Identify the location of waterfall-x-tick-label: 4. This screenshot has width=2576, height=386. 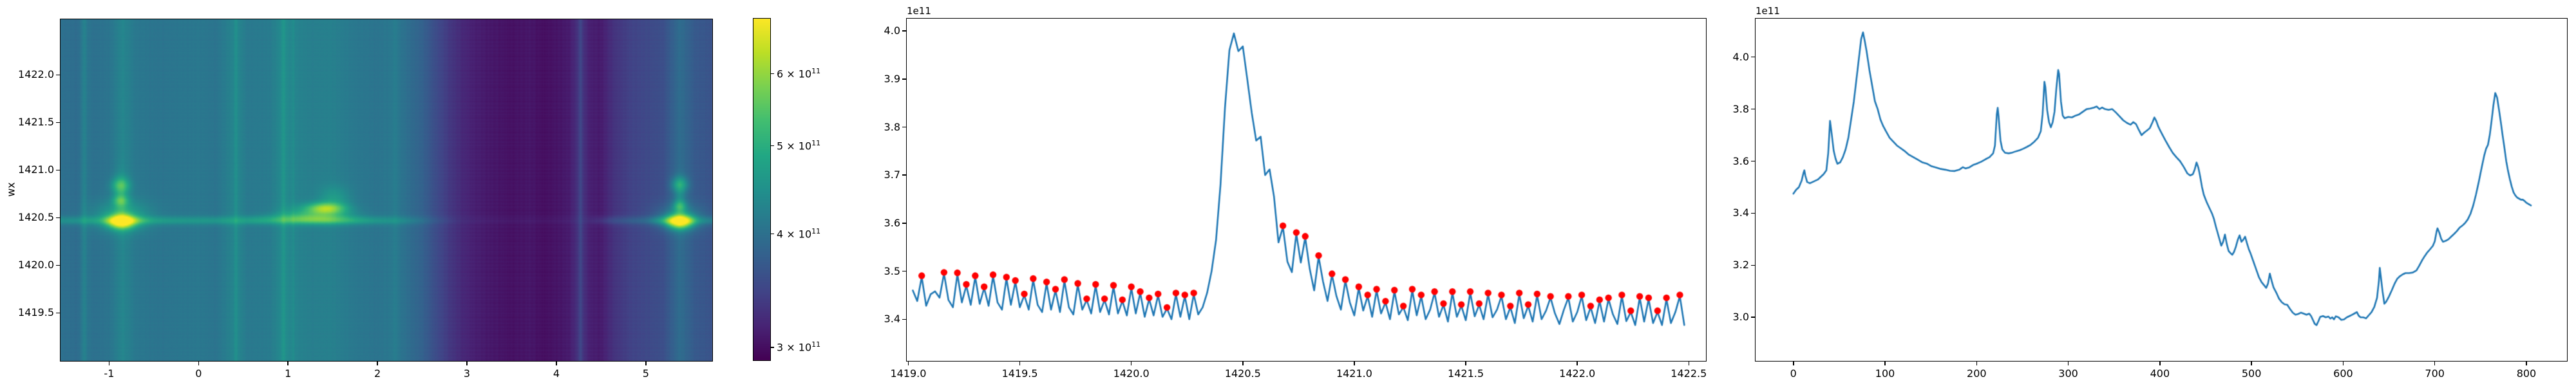
(556, 373).